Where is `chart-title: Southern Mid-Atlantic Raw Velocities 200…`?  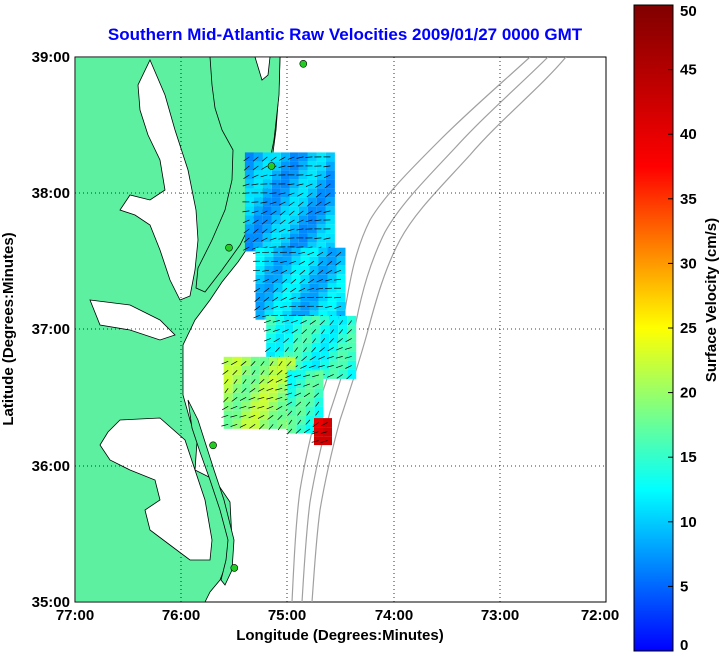
chart-title: Southern Mid-Atlantic Raw Velocities 200… is located at coordinates (345, 34).